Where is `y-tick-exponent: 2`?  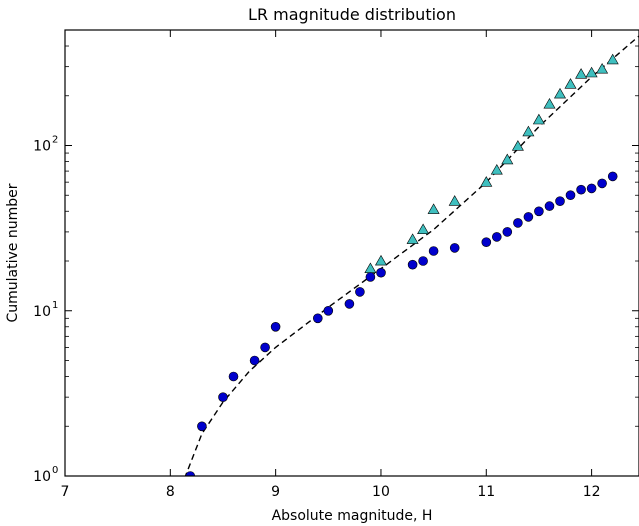
y-tick-exponent: 2 is located at coordinates (55, 140).